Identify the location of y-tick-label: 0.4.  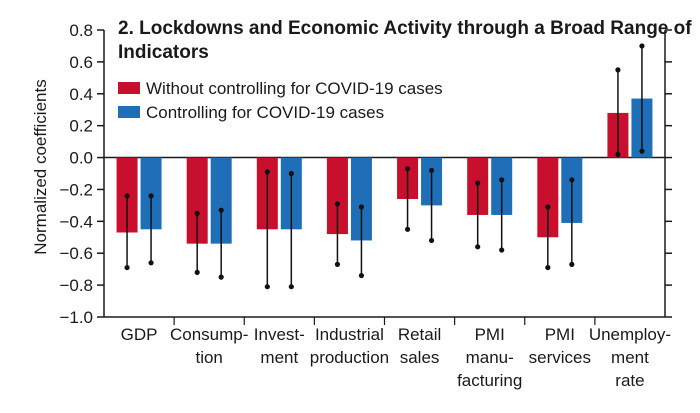
(81, 94).